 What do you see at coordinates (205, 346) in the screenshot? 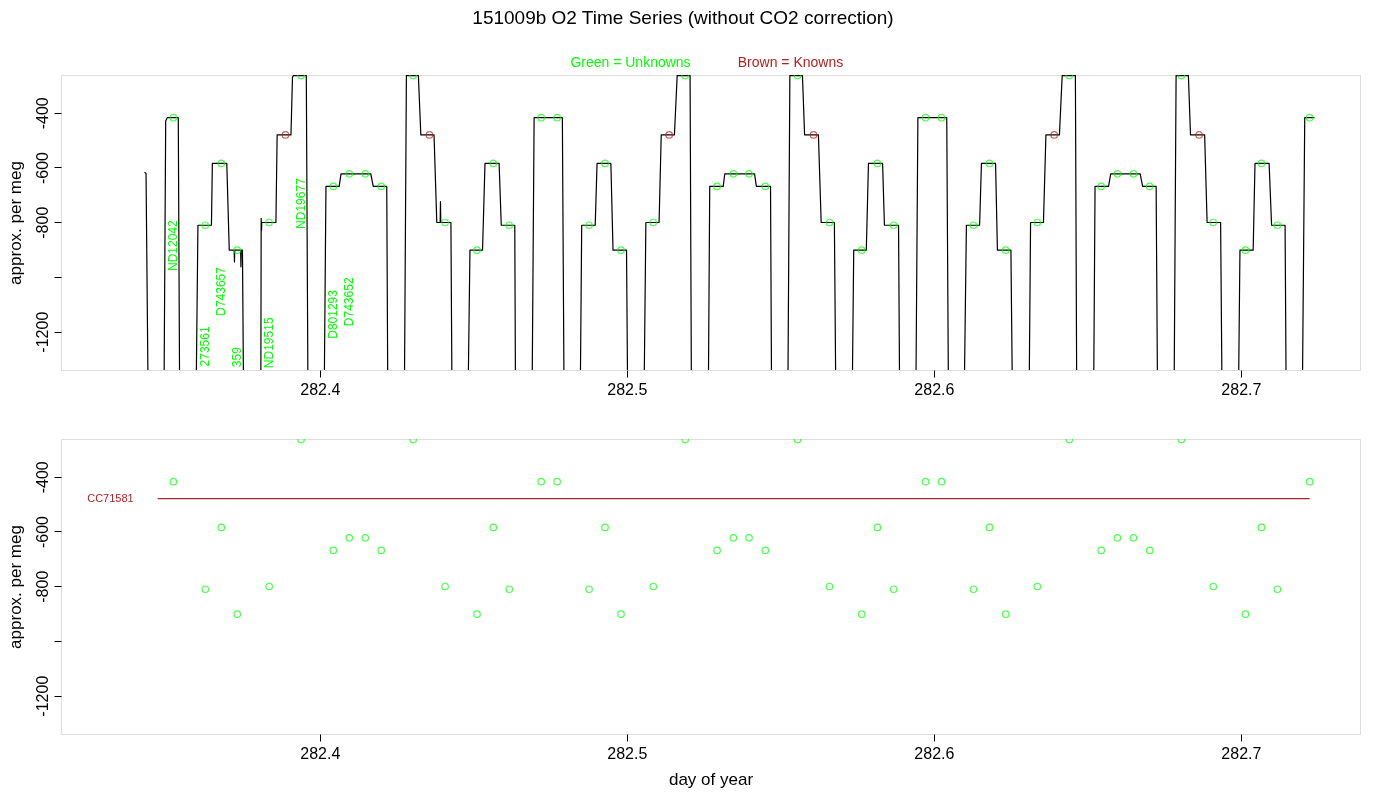
I see `annotation: 273561` at bounding box center [205, 346].